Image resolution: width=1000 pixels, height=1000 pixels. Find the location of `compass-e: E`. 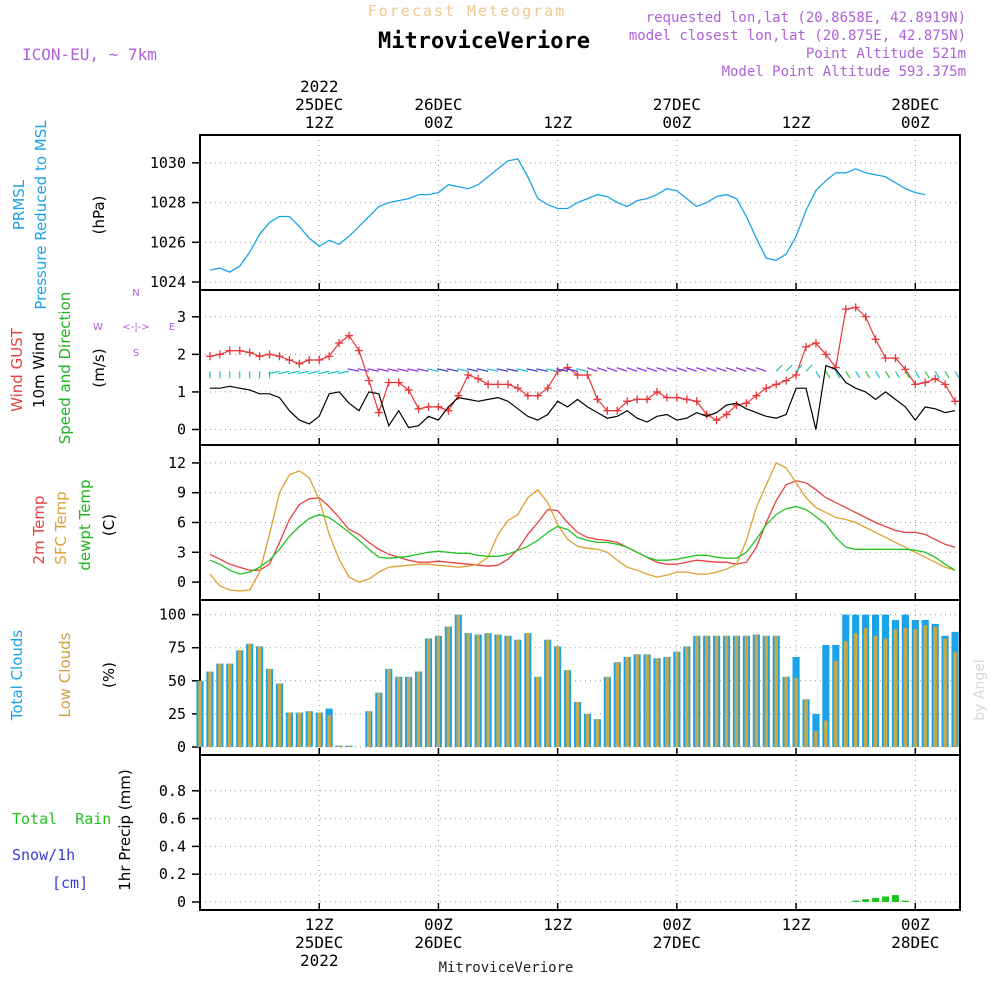

compass-e: E is located at coordinates (172, 327).